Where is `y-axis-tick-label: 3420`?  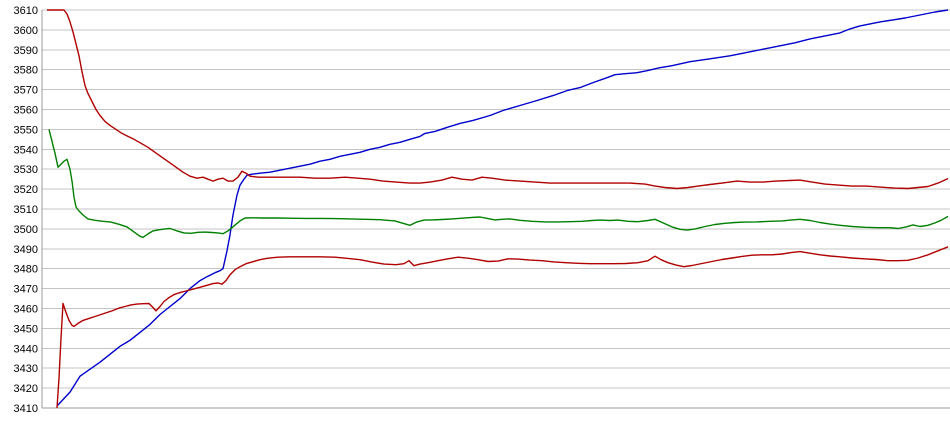 y-axis-tick-label: 3420 is located at coordinates (26, 389).